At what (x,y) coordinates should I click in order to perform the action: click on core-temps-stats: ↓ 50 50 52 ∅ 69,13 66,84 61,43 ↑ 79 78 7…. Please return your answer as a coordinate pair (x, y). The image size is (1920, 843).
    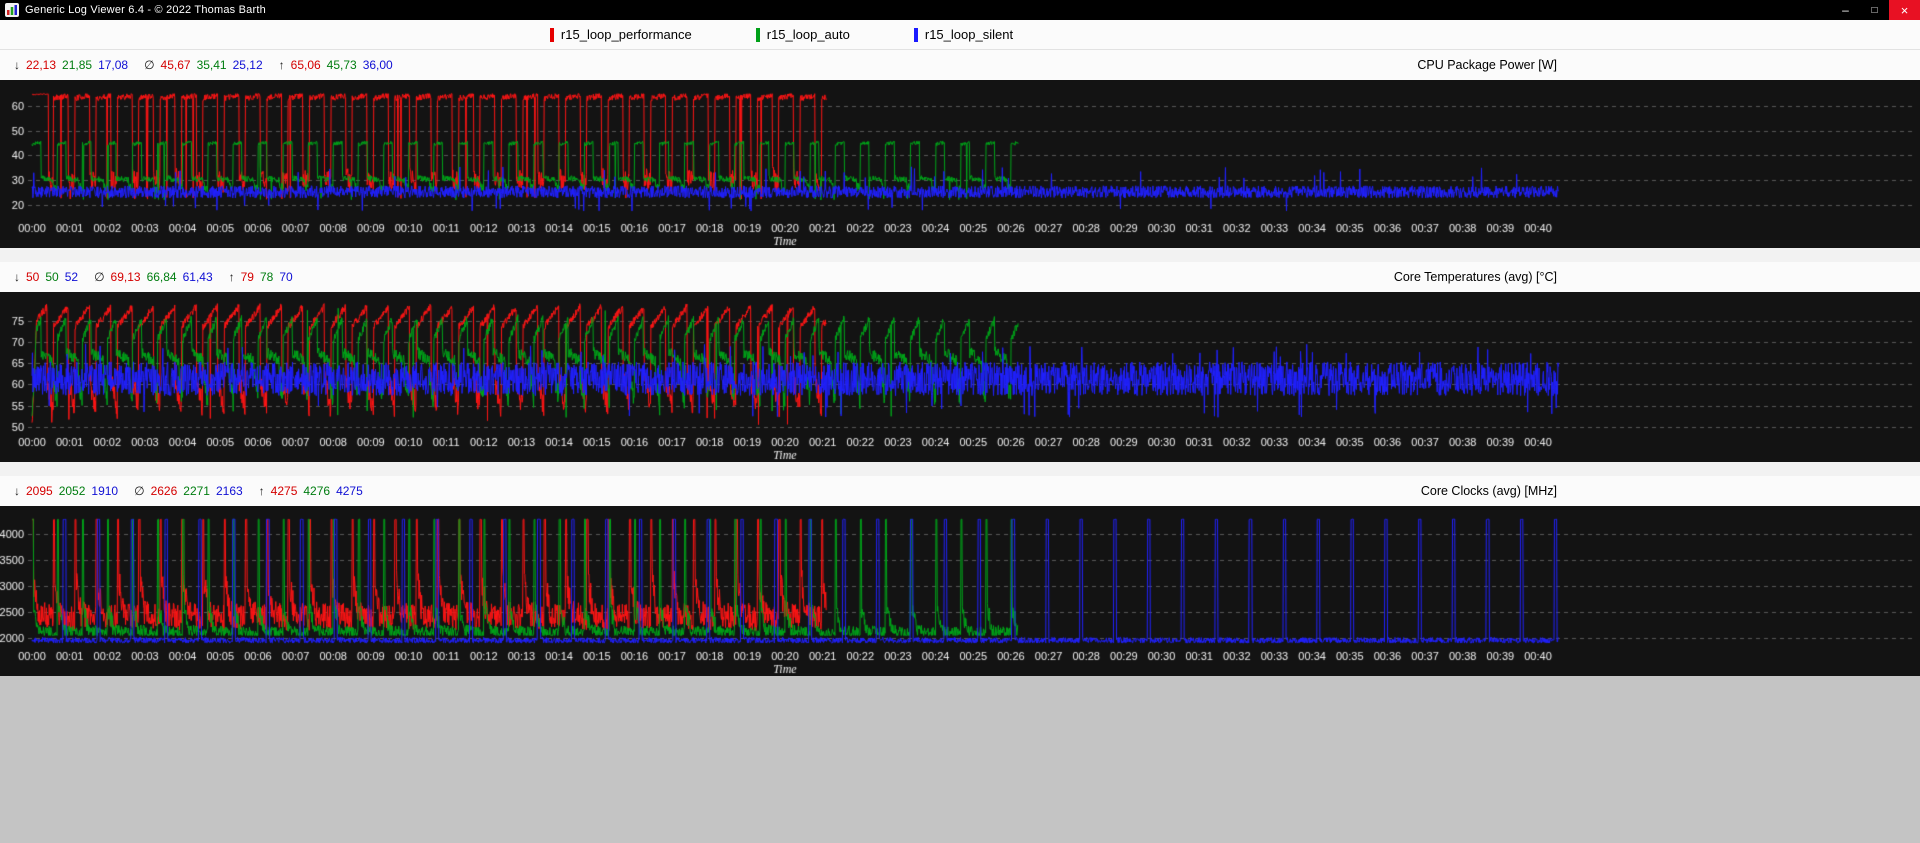
    Looking at the image, I should click on (161, 277).